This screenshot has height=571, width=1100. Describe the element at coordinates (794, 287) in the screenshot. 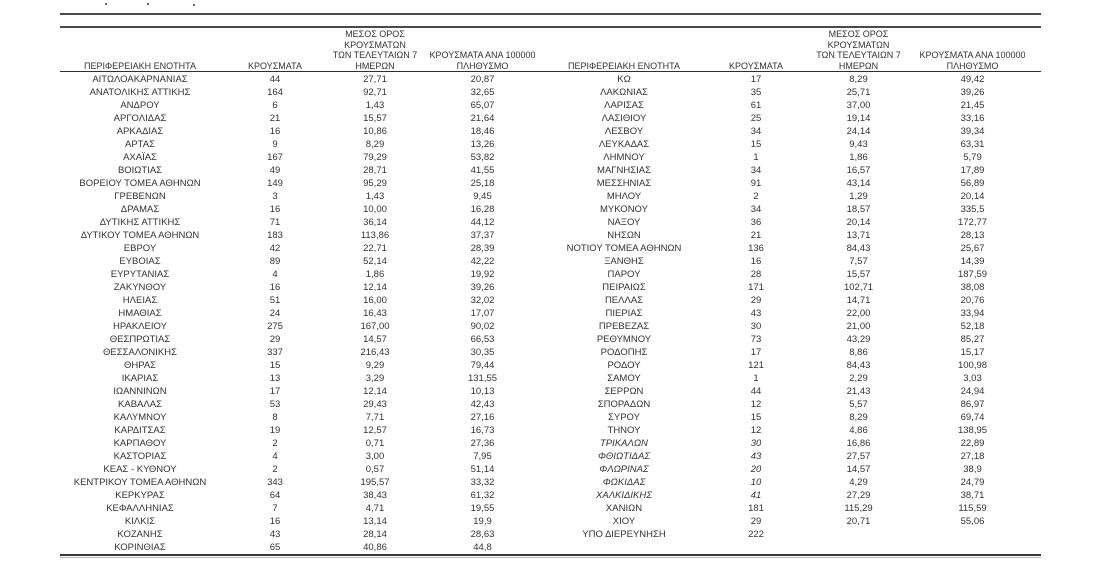

I see `table-row: ΠΕΙΡΑΙΩΣ 171 102,71 38,08` at that location.